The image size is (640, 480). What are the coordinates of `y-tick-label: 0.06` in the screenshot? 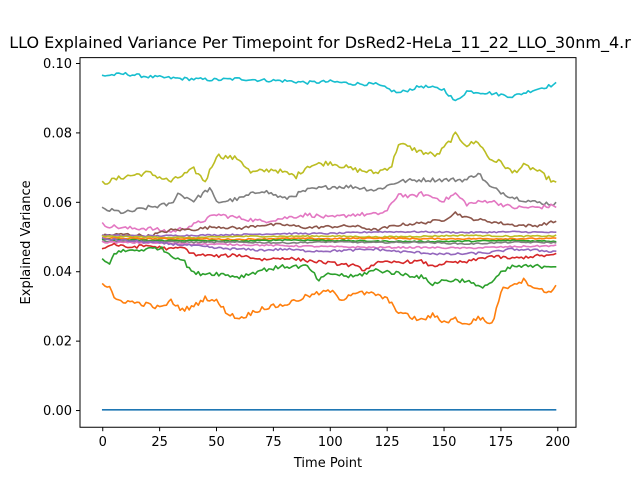 It's located at (57, 203).